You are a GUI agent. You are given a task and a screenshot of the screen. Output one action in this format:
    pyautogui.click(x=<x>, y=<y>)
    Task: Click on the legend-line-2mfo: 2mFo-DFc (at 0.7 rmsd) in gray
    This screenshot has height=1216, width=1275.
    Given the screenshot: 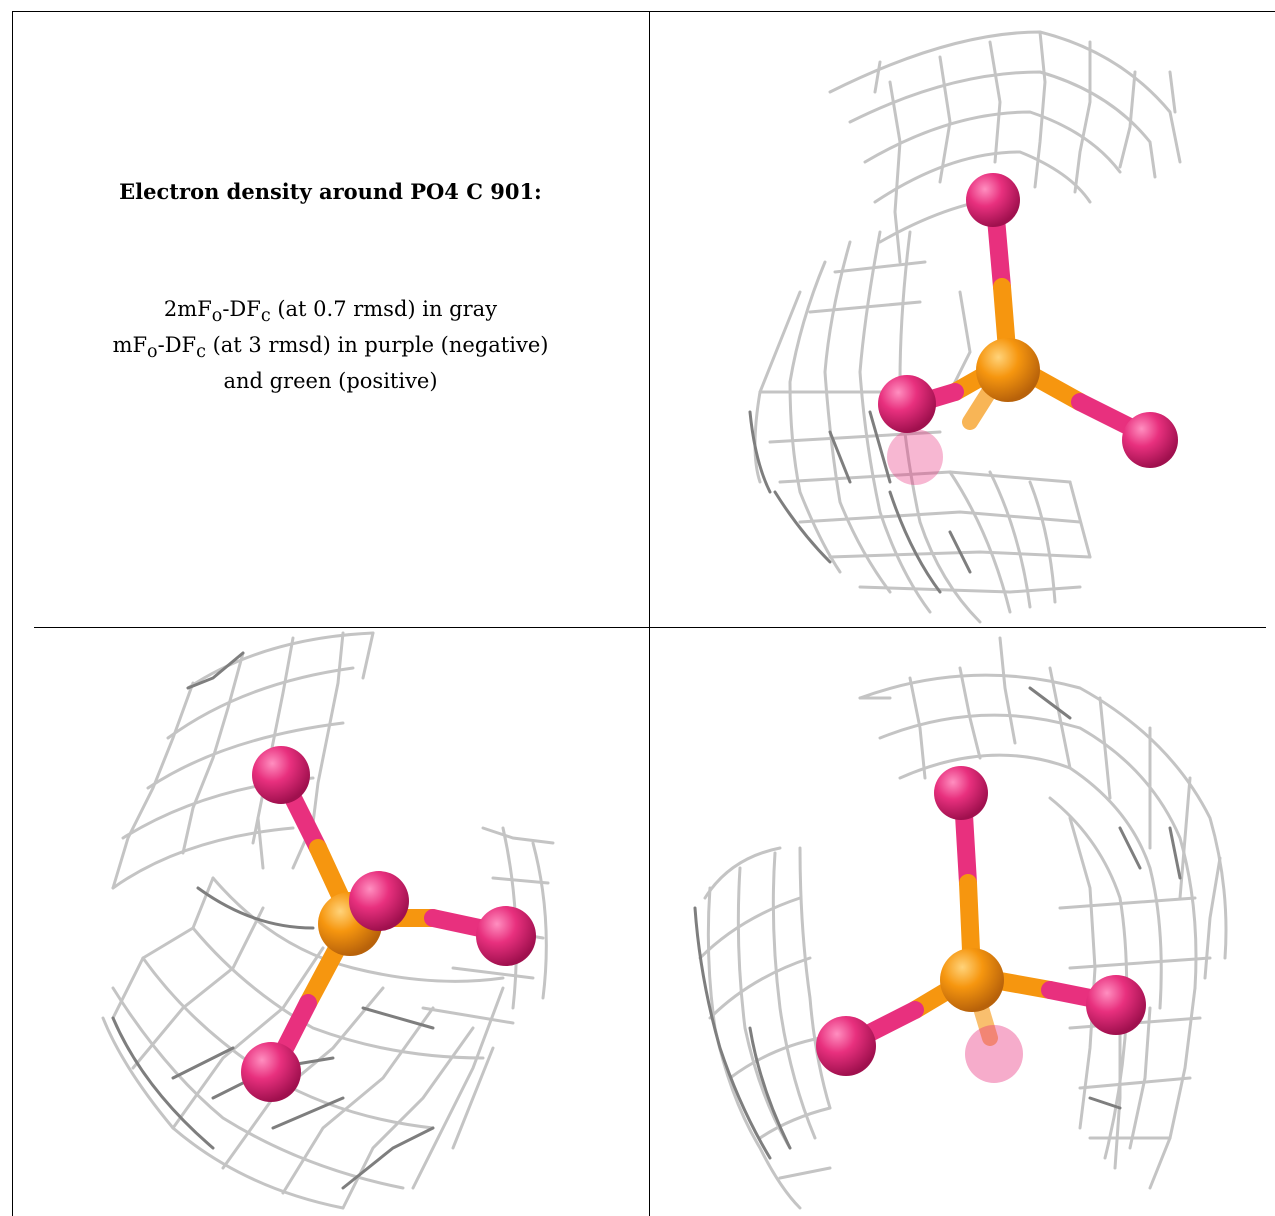 What is the action you would take?
    pyautogui.click(x=330, y=312)
    